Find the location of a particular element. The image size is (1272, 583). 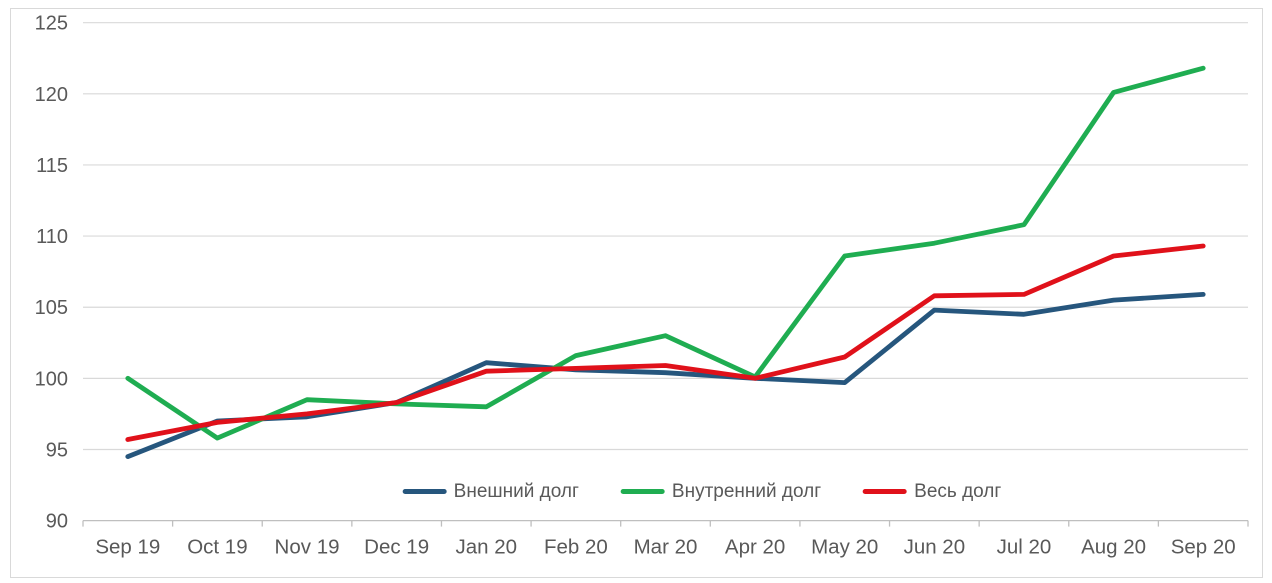

x-axis-tick-label: Feb 20 is located at coordinates (576, 547).